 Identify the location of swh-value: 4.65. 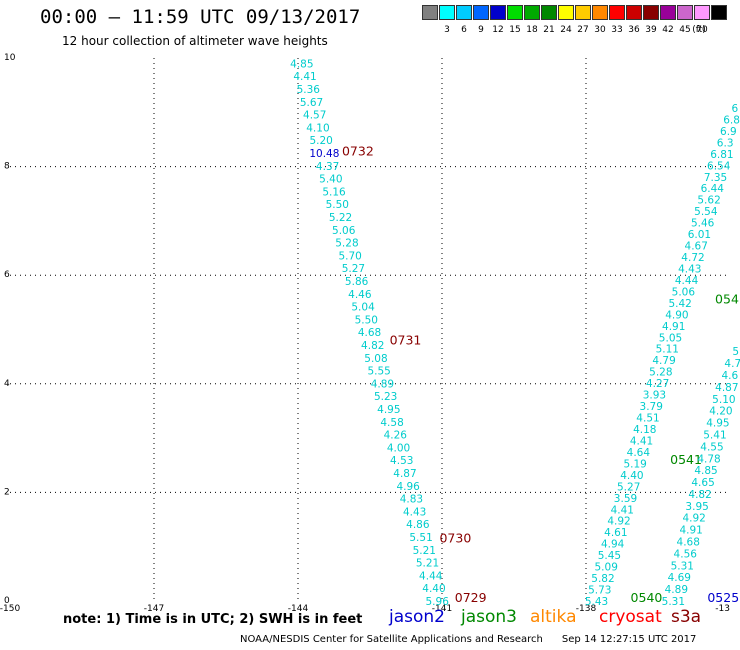
(702, 483).